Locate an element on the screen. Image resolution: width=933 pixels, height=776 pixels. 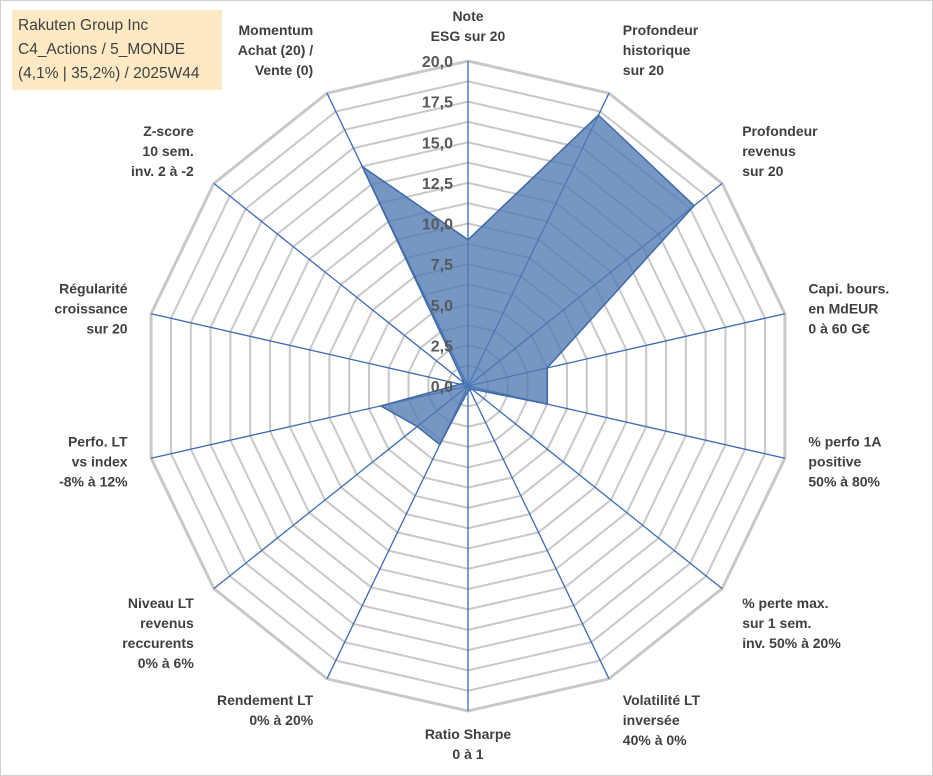
axis-label: % perfo 1A positive 50% à 80% is located at coordinates (844, 461).